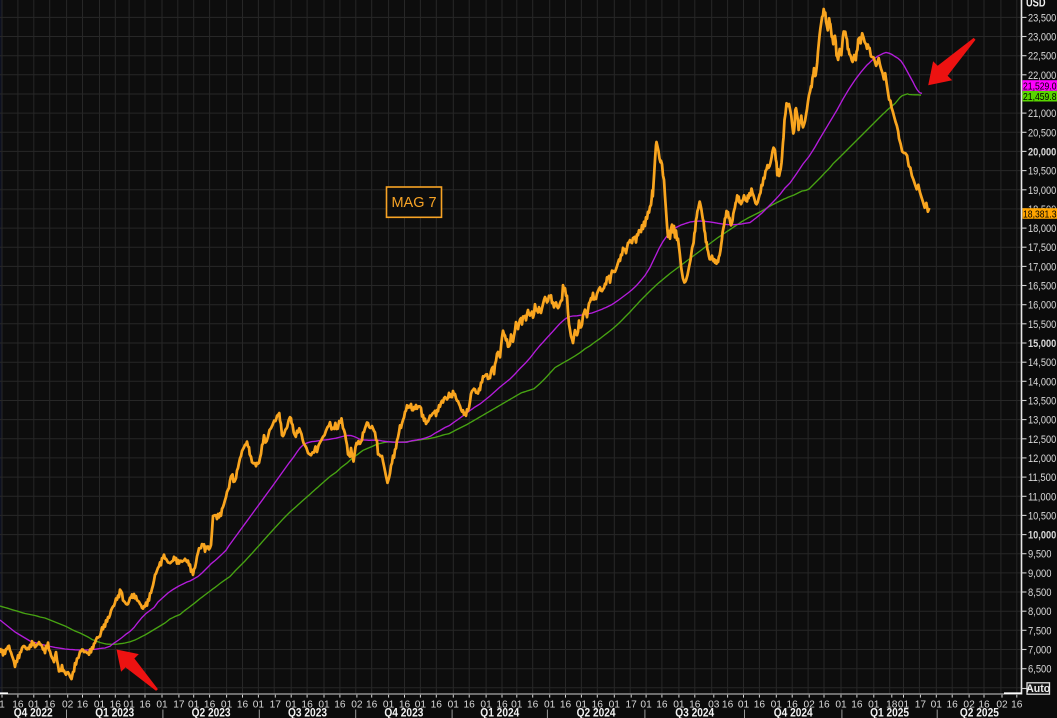 This screenshot has width=1057, height=718. What do you see at coordinates (1040, 574) in the screenshot?
I see `svg-text: 9,000` at bounding box center [1040, 574].